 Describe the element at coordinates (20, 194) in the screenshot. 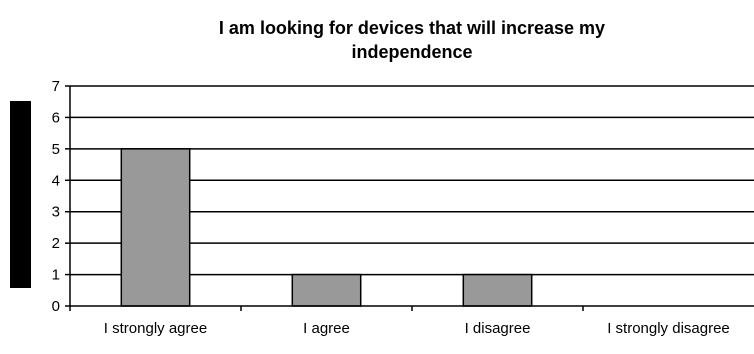

I see `legend-swatch` at that location.